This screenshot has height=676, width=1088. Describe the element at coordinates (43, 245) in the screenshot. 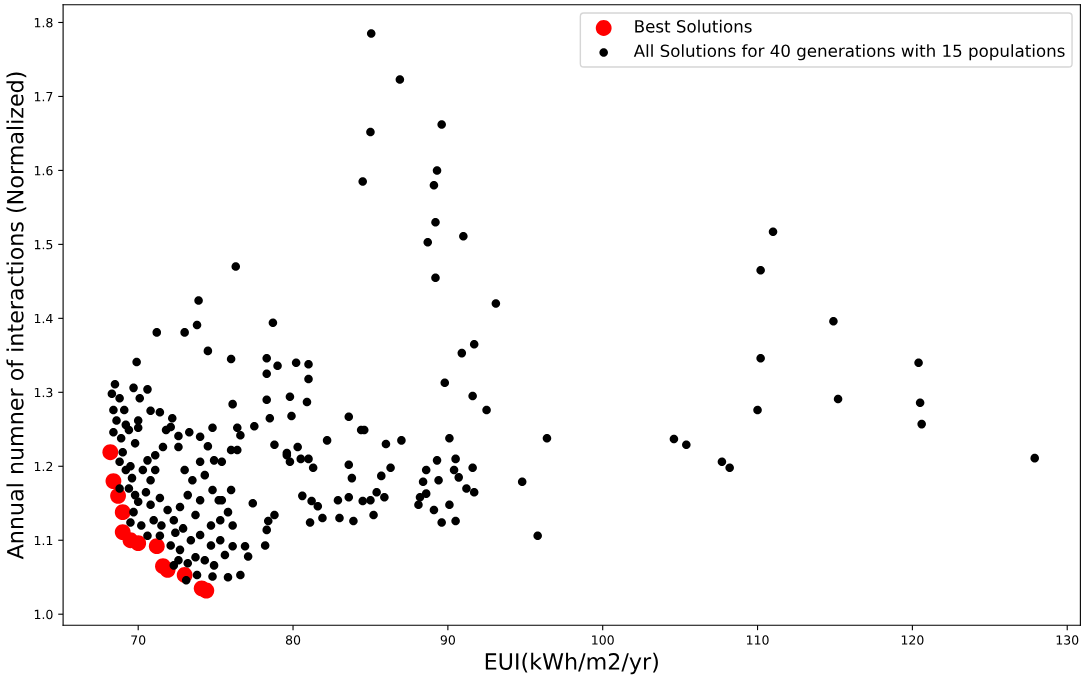

I see `y-tick-label: 1.5` at that location.